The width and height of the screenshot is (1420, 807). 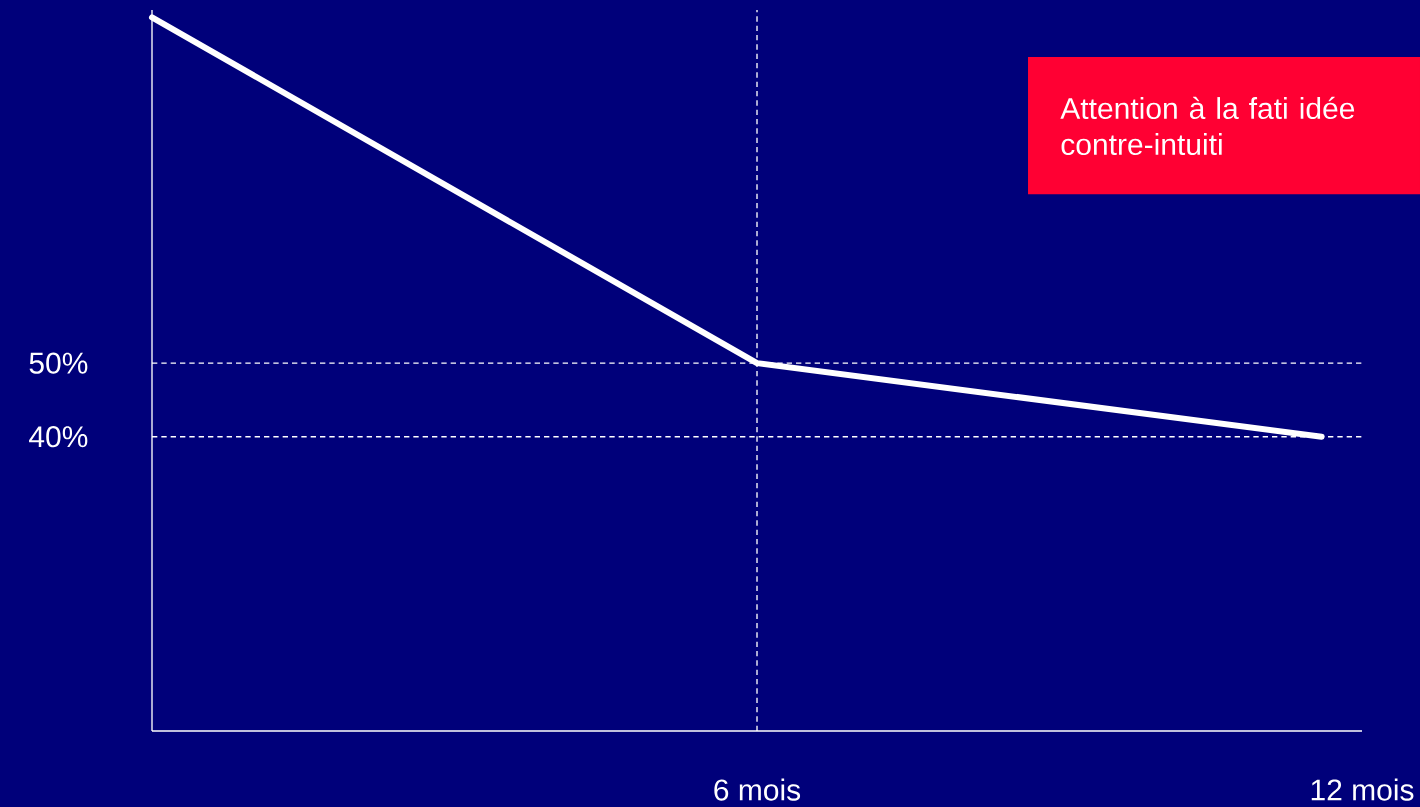 I want to click on y-tick-label: 50%, so click(x=58, y=363).